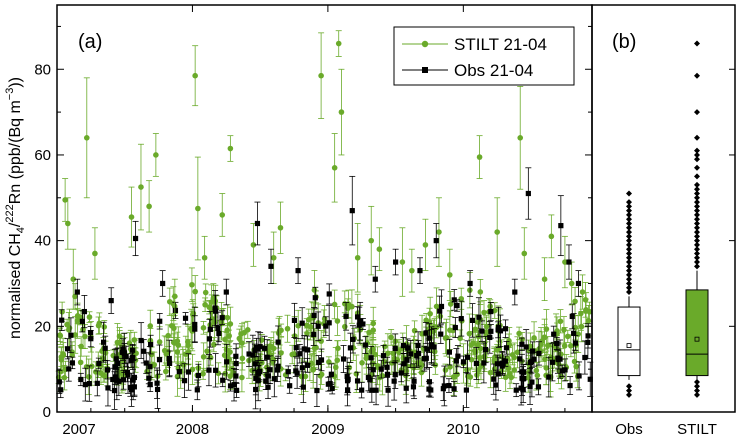 The image size is (737, 440). What do you see at coordinates (327, 429) in the screenshot?
I see `x-tick-label-2009: 2009` at bounding box center [327, 429].